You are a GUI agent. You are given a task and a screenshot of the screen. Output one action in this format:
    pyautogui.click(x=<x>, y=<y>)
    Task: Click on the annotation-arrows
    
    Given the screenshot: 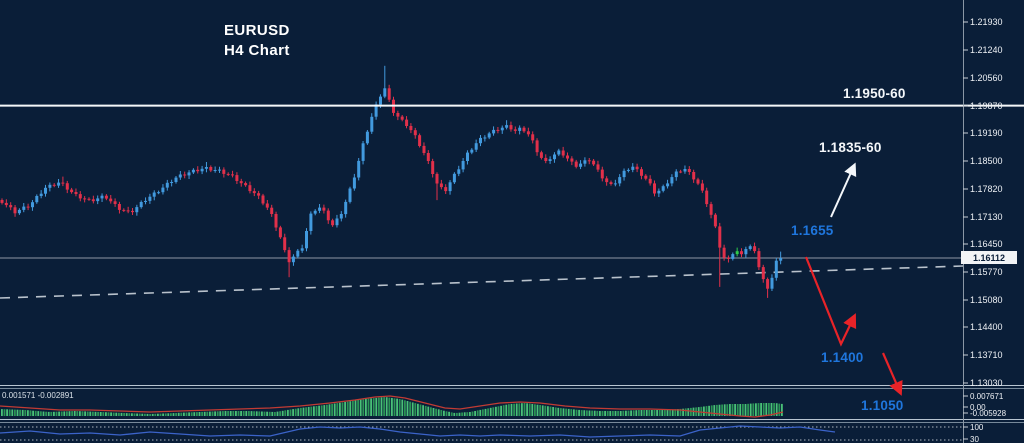 What is the action you would take?
    pyautogui.click(x=853, y=279)
    